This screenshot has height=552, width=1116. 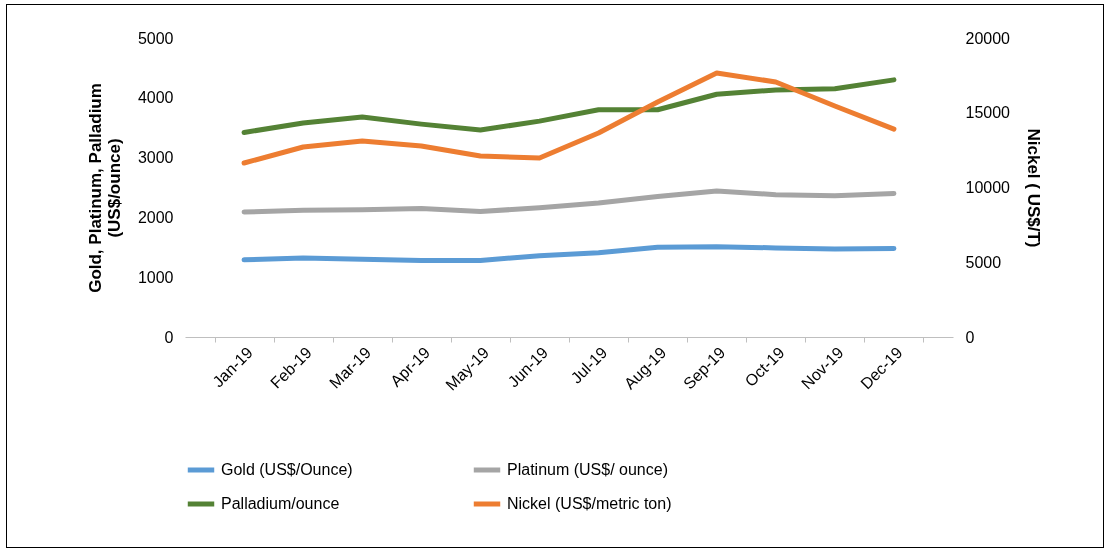 I want to click on y2-tick-label: 0, so click(x=970, y=337).